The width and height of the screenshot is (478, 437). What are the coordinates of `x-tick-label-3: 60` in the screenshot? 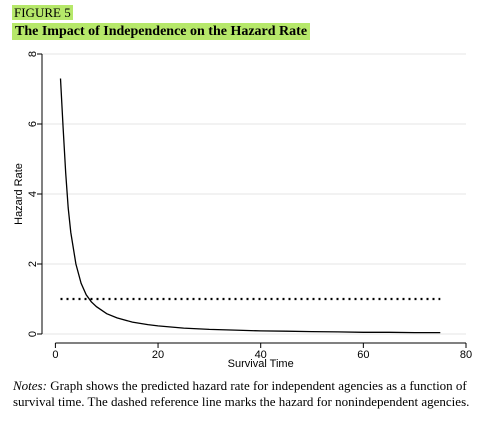 It's located at (363, 355).